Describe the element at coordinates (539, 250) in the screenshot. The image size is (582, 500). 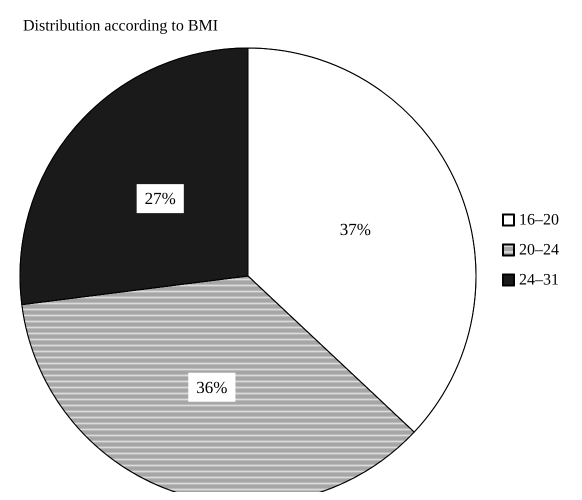
I see `legend-label: 20–24` at that location.